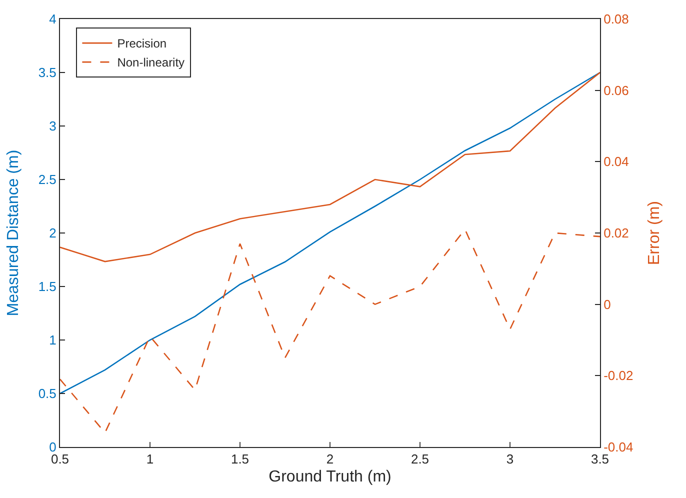 The width and height of the screenshot is (686, 498). Describe the element at coordinates (616, 19) in the screenshot. I see `y2-tick-label: 0.08` at that location.